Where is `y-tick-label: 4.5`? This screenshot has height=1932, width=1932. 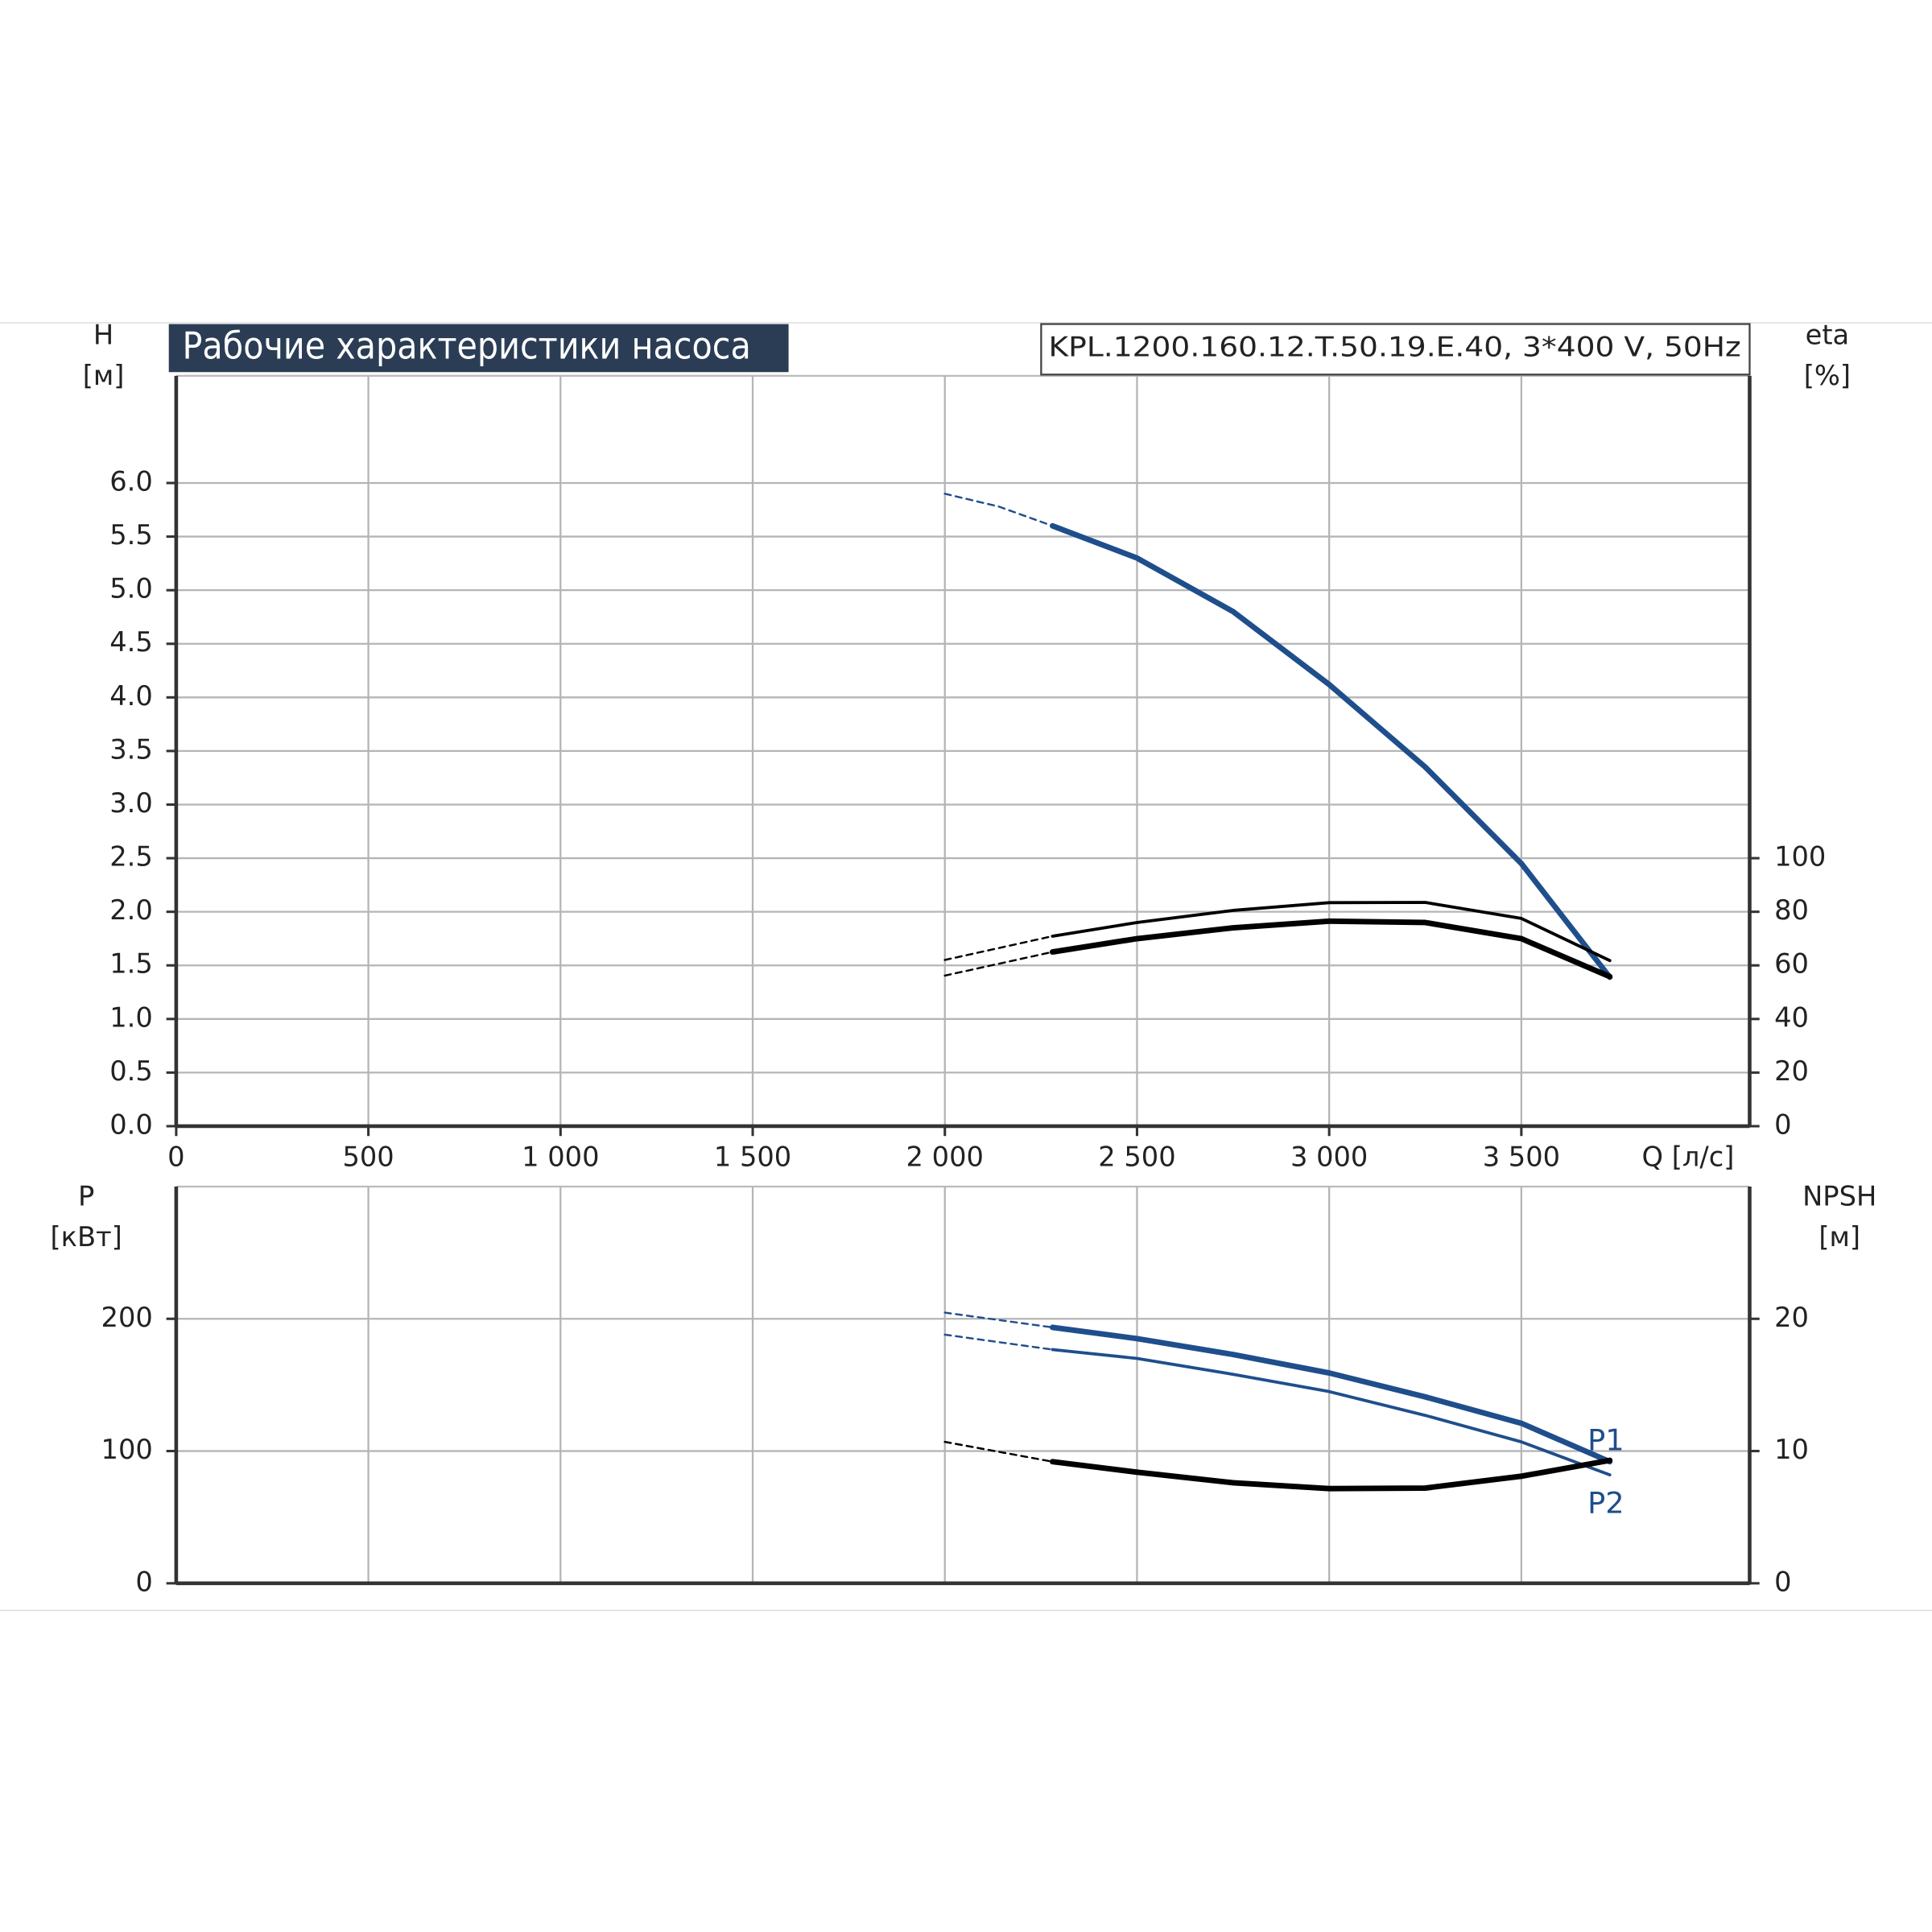
y-tick-label: 4.5 is located at coordinates (131, 642).